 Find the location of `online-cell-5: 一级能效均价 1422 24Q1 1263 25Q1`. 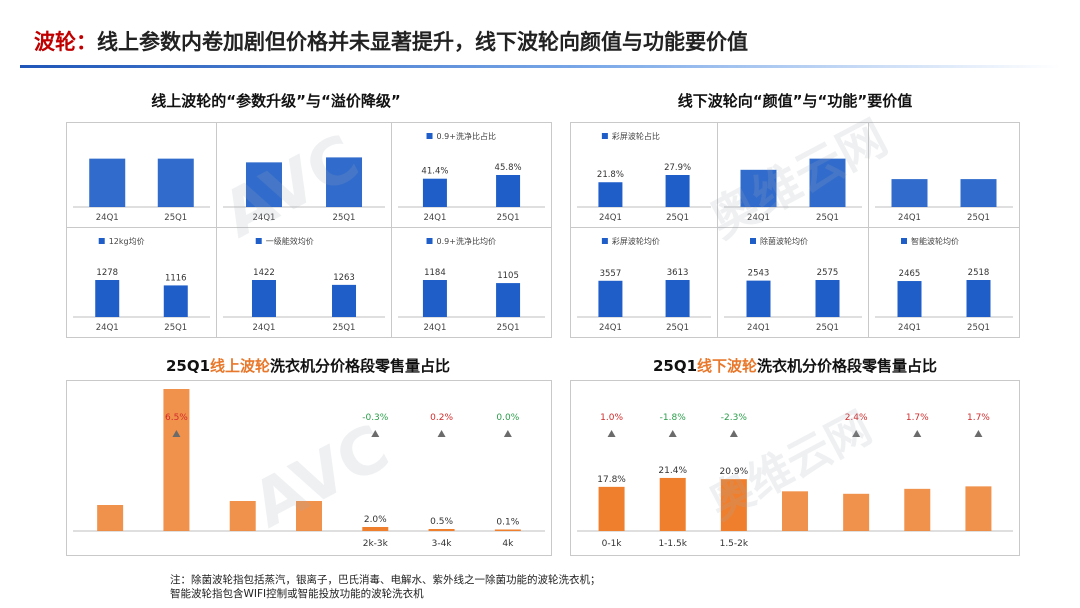

online-cell-5: 一级能效均价 1422 24Q1 1263 25Q1 is located at coordinates (304, 282).